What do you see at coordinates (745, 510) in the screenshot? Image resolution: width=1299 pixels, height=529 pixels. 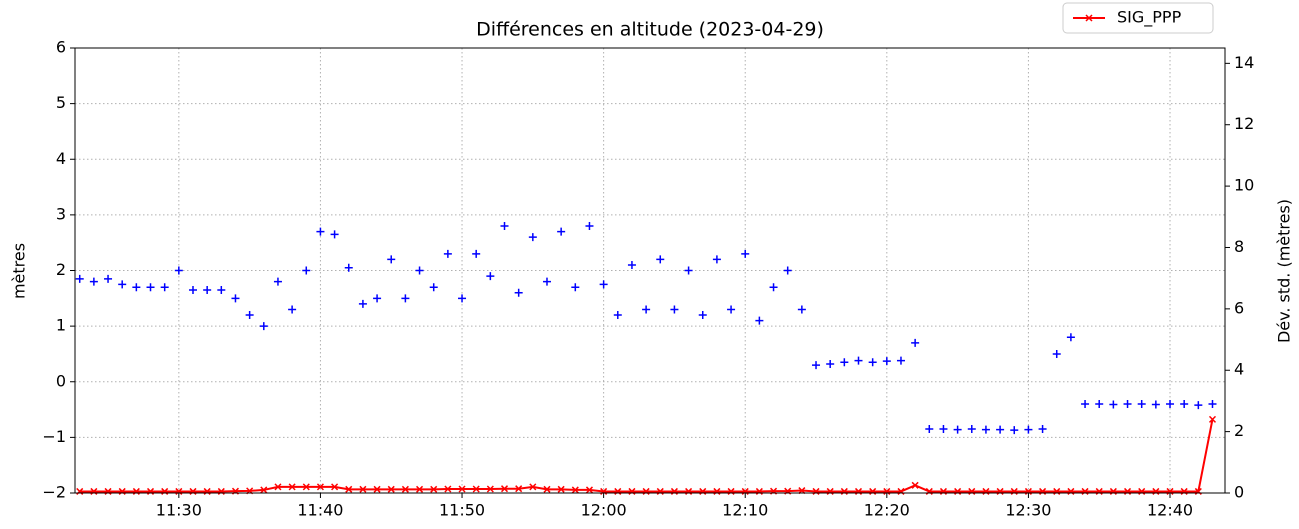 I see `x-tick-label: 12:10` at bounding box center [745, 510].